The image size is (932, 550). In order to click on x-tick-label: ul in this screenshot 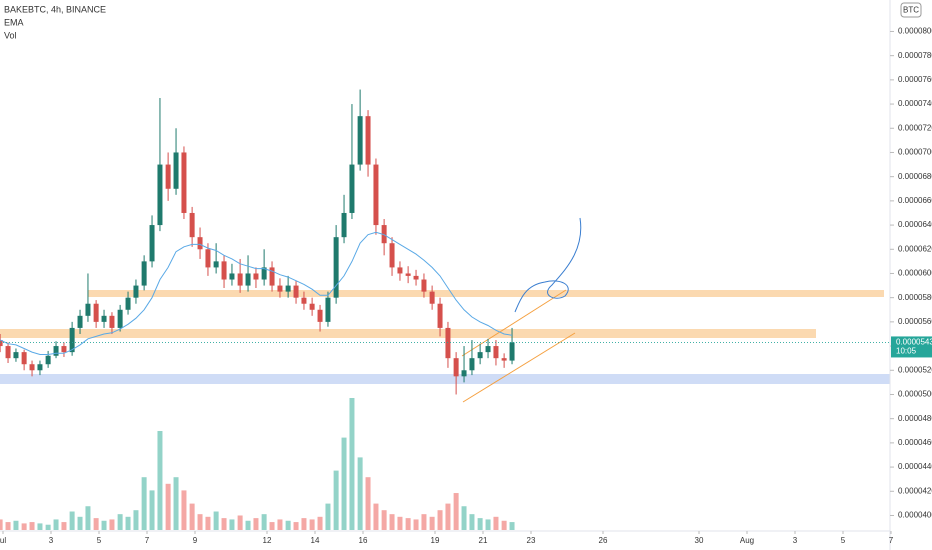, I will do `click(3, 540)`.